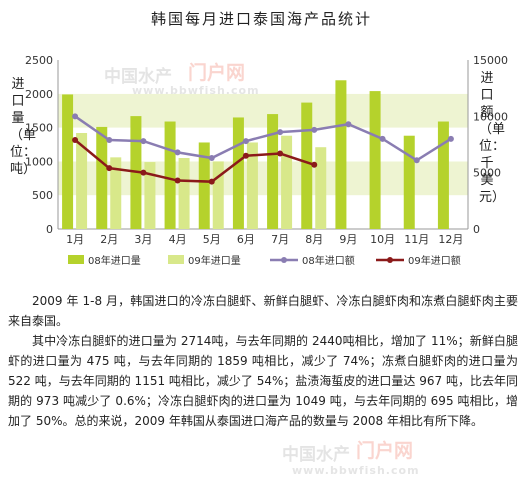  What do you see at coordinates (23, 127) in the screenshot?
I see `y-axis-label-left: 进口量（单位：吨）` at bounding box center [23, 127].